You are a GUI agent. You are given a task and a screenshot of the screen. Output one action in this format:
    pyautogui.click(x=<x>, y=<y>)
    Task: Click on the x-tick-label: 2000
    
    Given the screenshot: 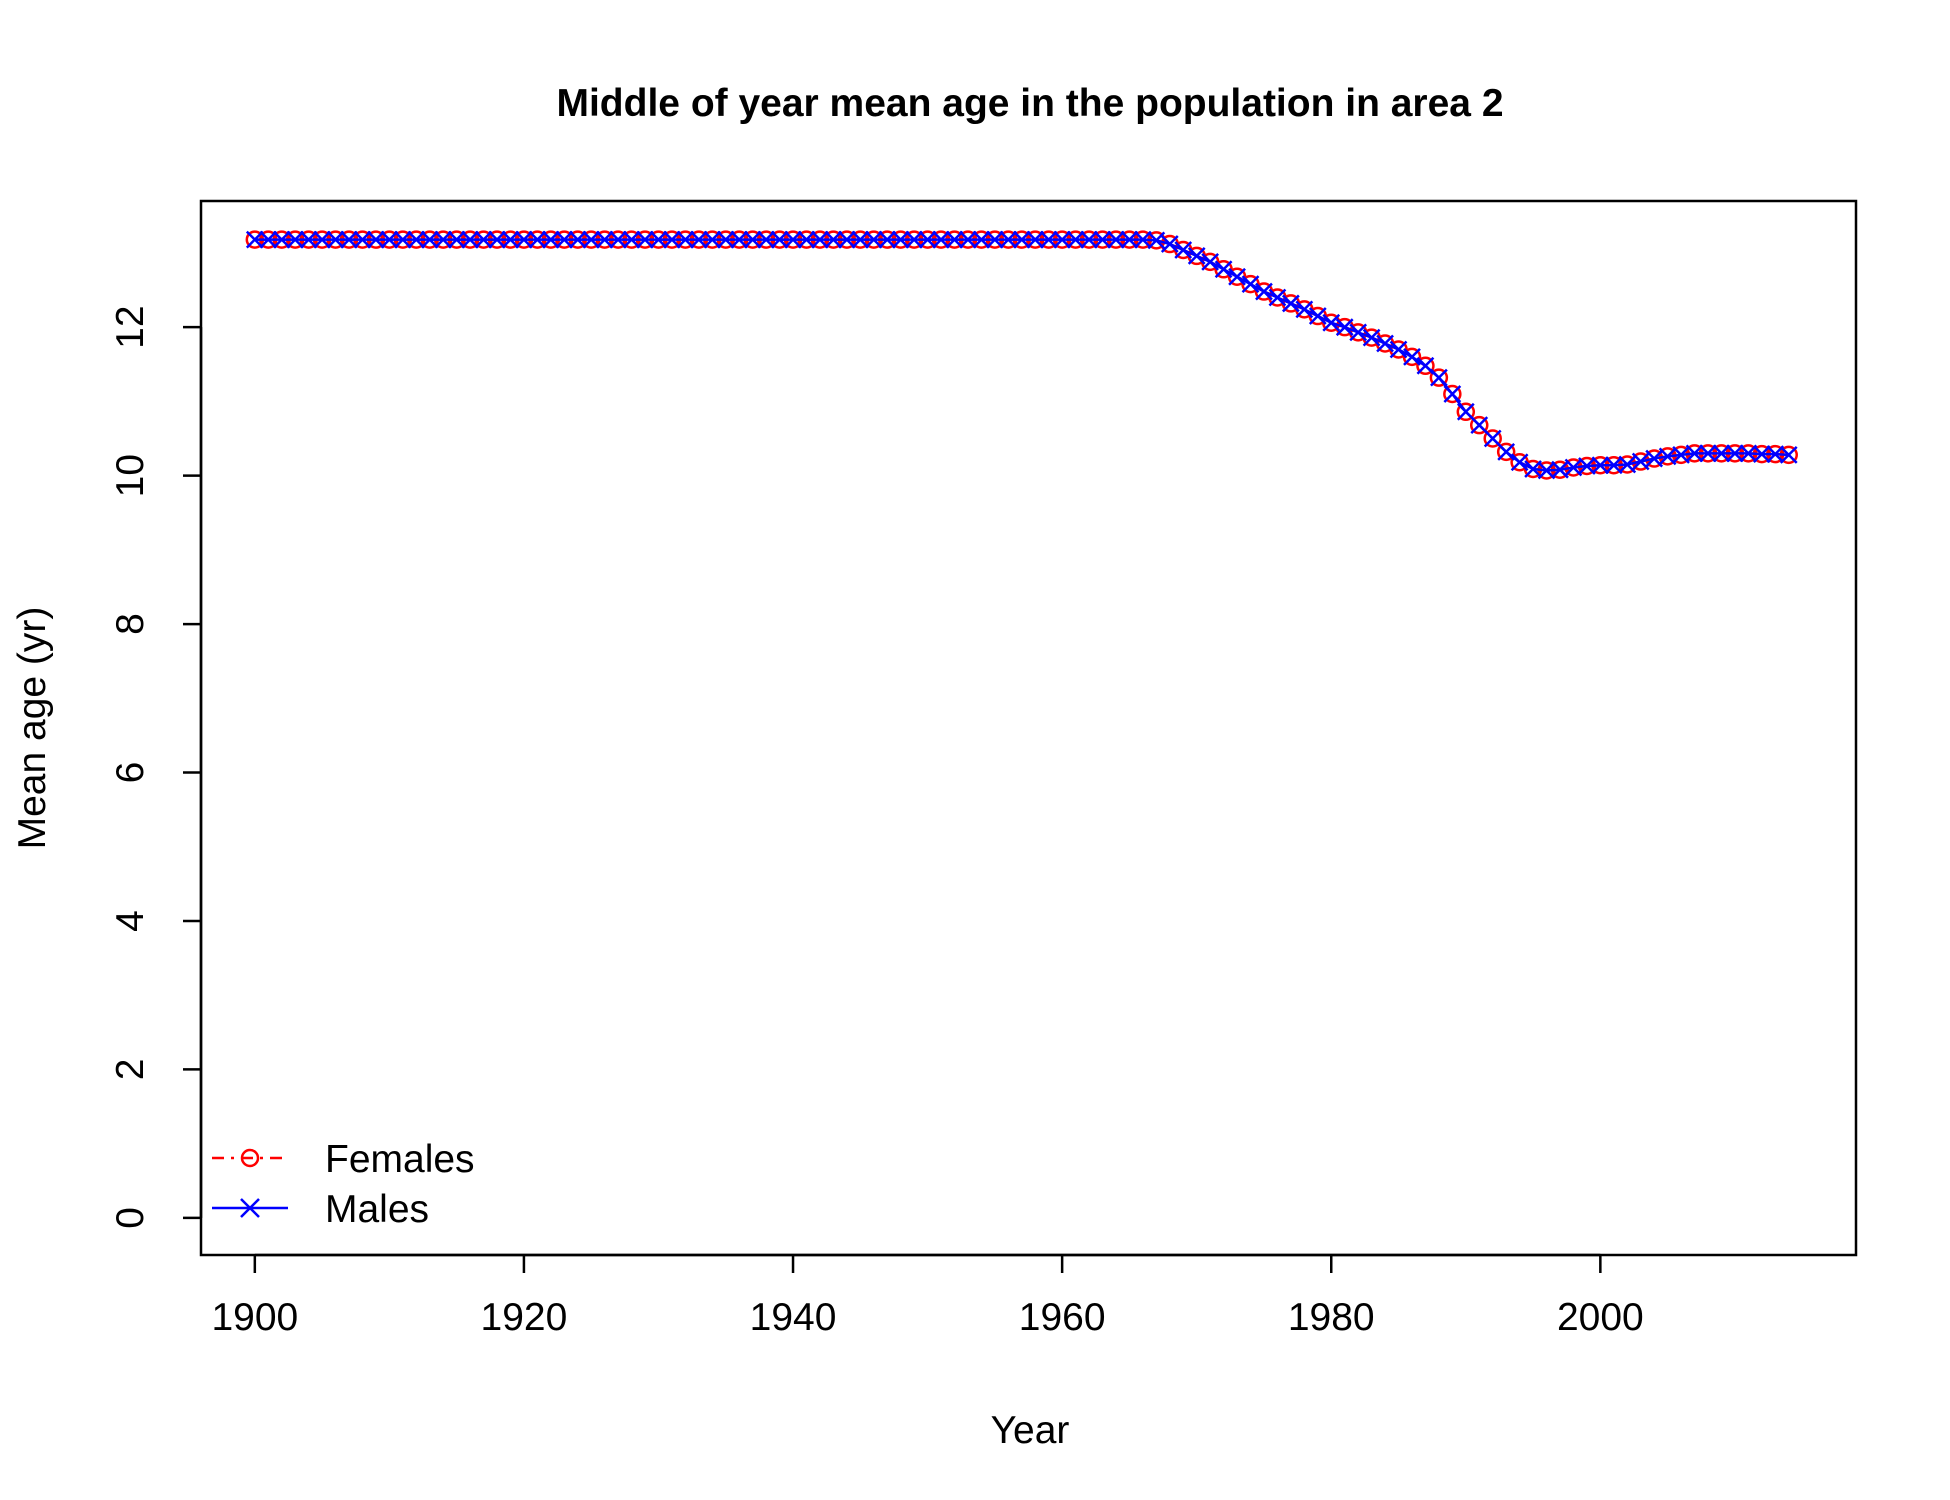 What is the action you would take?
    pyautogui.click(x=1600, y=1317)
    